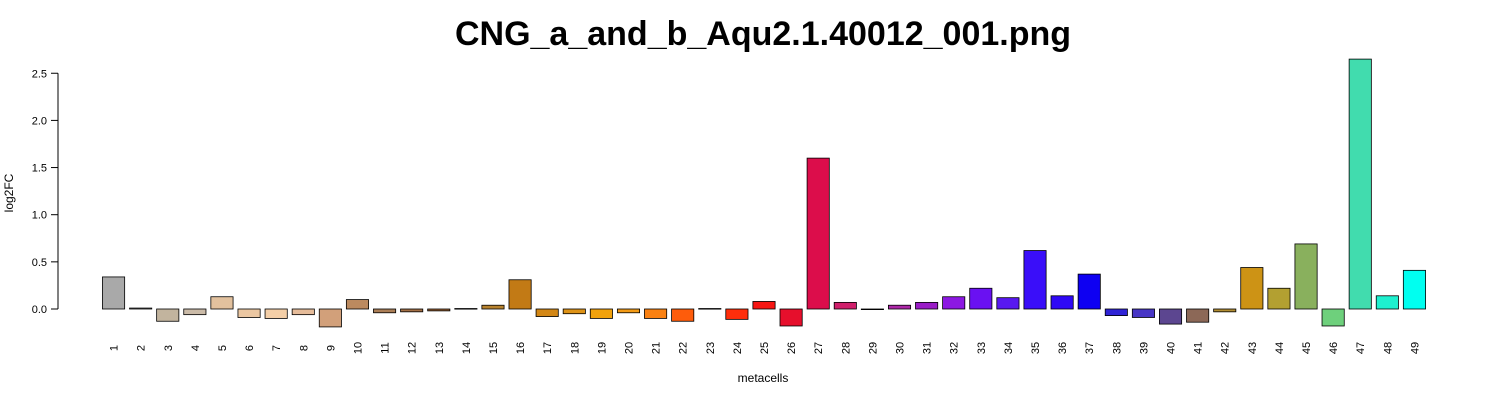  What do you see at coordinates (1415, 348) in the screenshot?
I see `x-tick-label: 49` at bounding box center [1415, 348].